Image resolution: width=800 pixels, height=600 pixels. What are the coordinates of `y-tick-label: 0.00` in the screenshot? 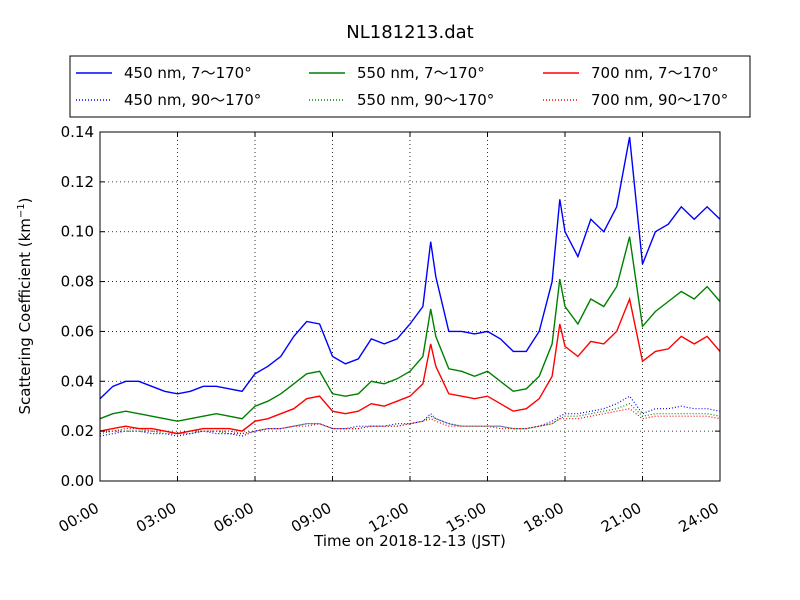 It's located at (77, 481).